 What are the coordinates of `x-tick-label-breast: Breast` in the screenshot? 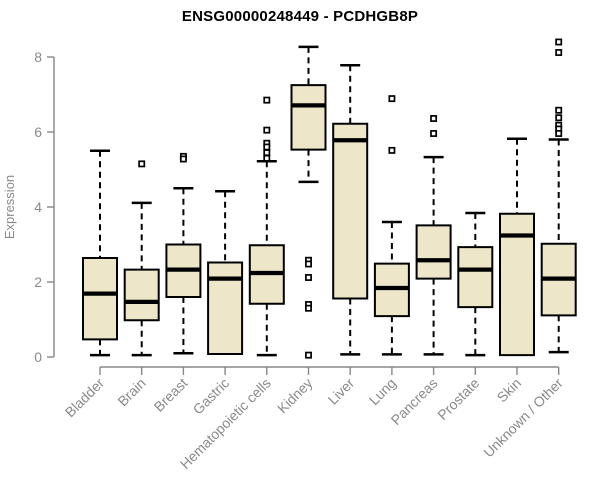 It's located at (171, 395).